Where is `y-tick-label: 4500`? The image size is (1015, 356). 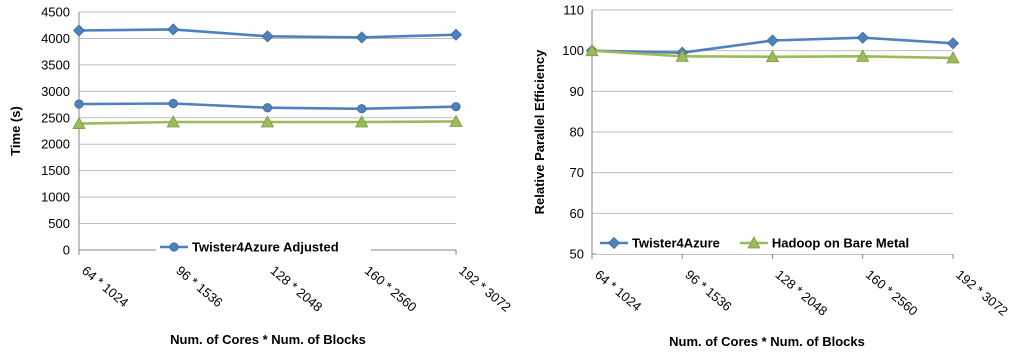
y-tick-label: 4500 is located at coordinates (55, 12).